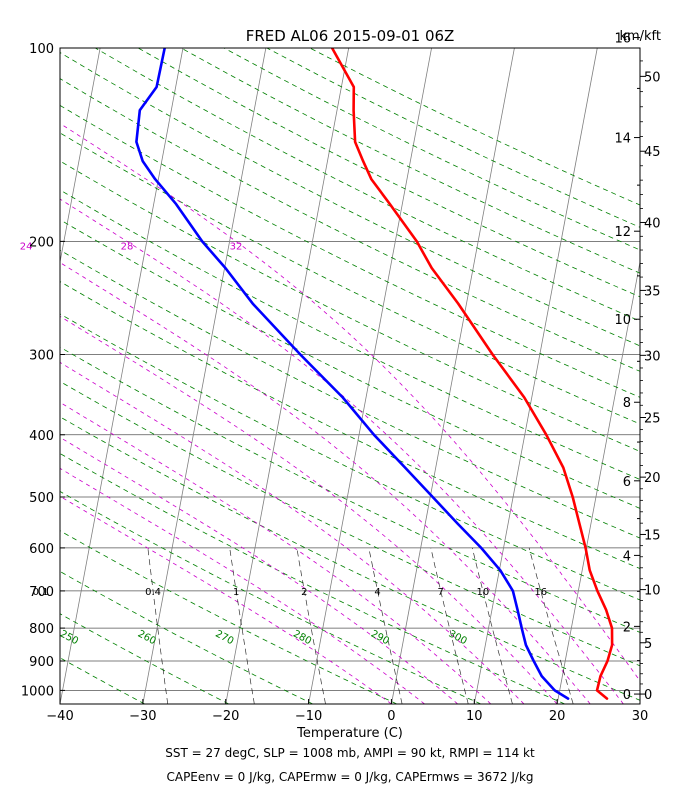 This screenshot has width=700, height=800. Describe the element at coordinates (153, 592) in the screenshot. I see `mixing-ratio-label: 0.4` at that location.